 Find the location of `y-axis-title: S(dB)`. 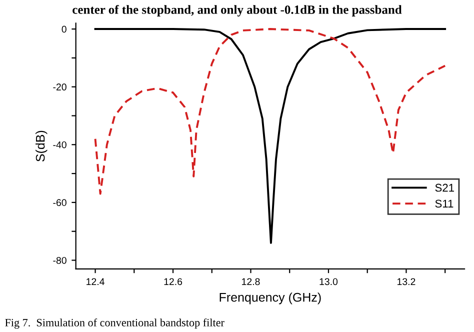

y-axis-title: S(dB) is located at coordinates (42, 146).